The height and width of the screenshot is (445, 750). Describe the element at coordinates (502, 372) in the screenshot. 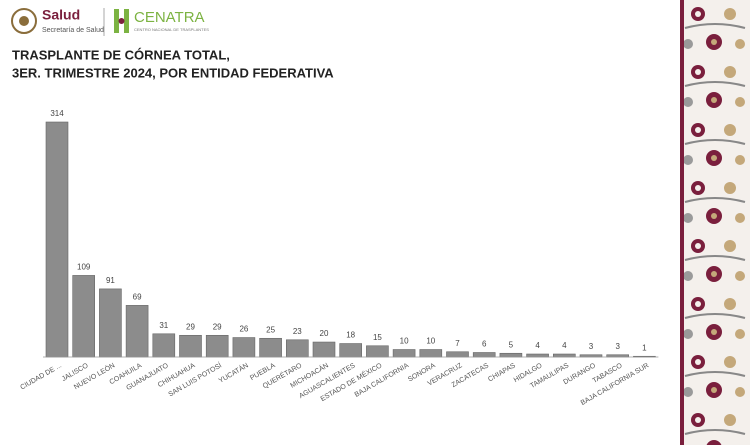

I see `x-tick-label: CHIAPAS` at that location.